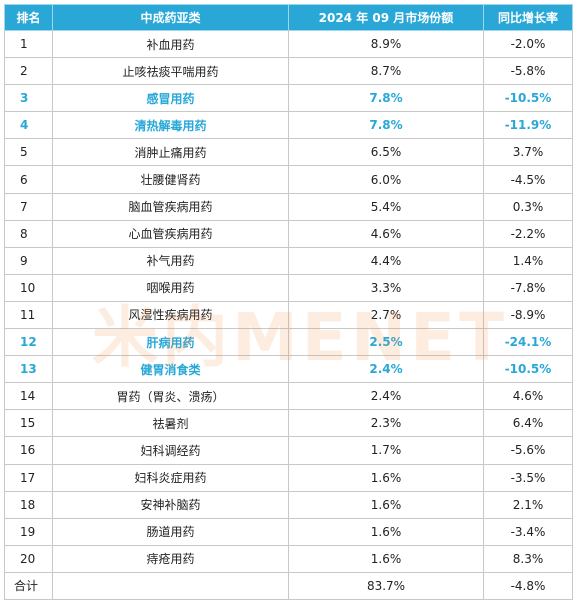  I want to click on category-cell: 咽喉用药, so click(170, 287).